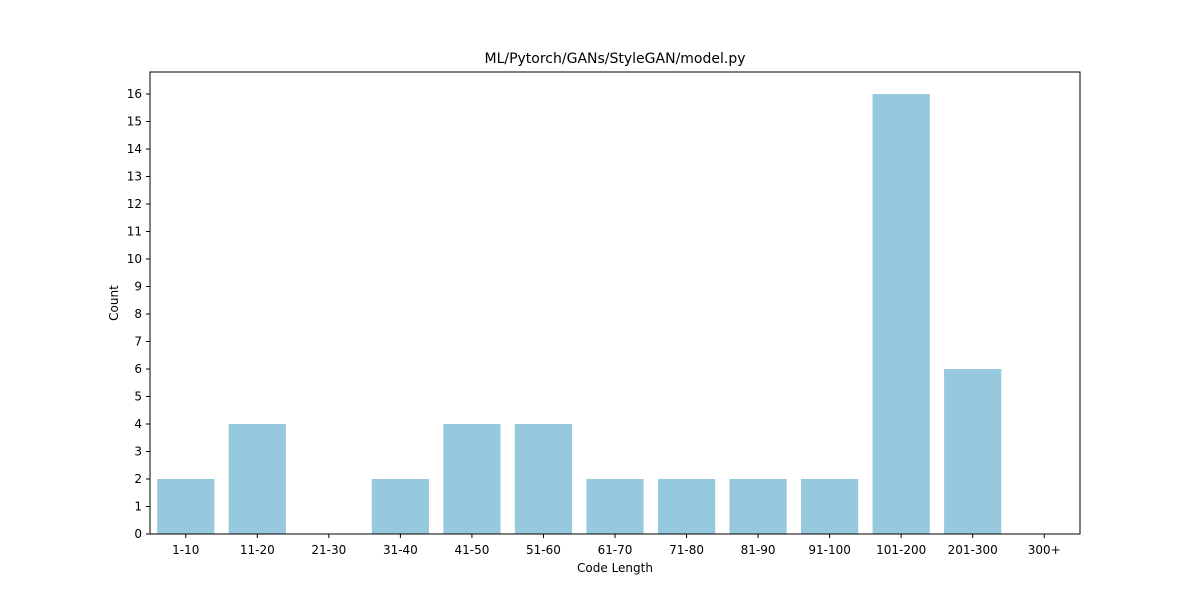 The width and height of the screenshot is (1200, 600). I want to click on x-tick-label: 31-40, so click(400, 550).